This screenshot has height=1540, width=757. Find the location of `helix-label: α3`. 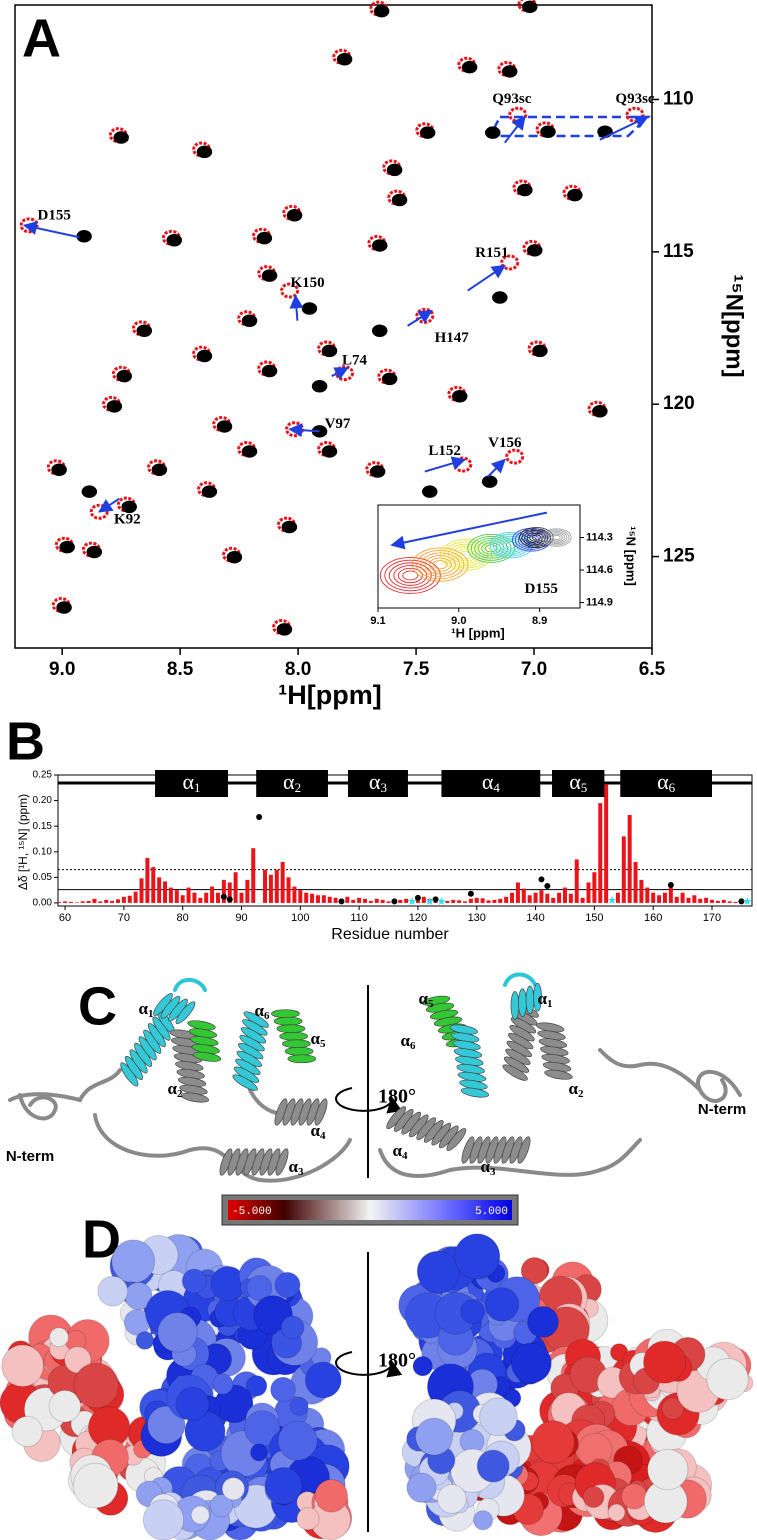

helix-label: α3 is located at coordinates (378, 782).